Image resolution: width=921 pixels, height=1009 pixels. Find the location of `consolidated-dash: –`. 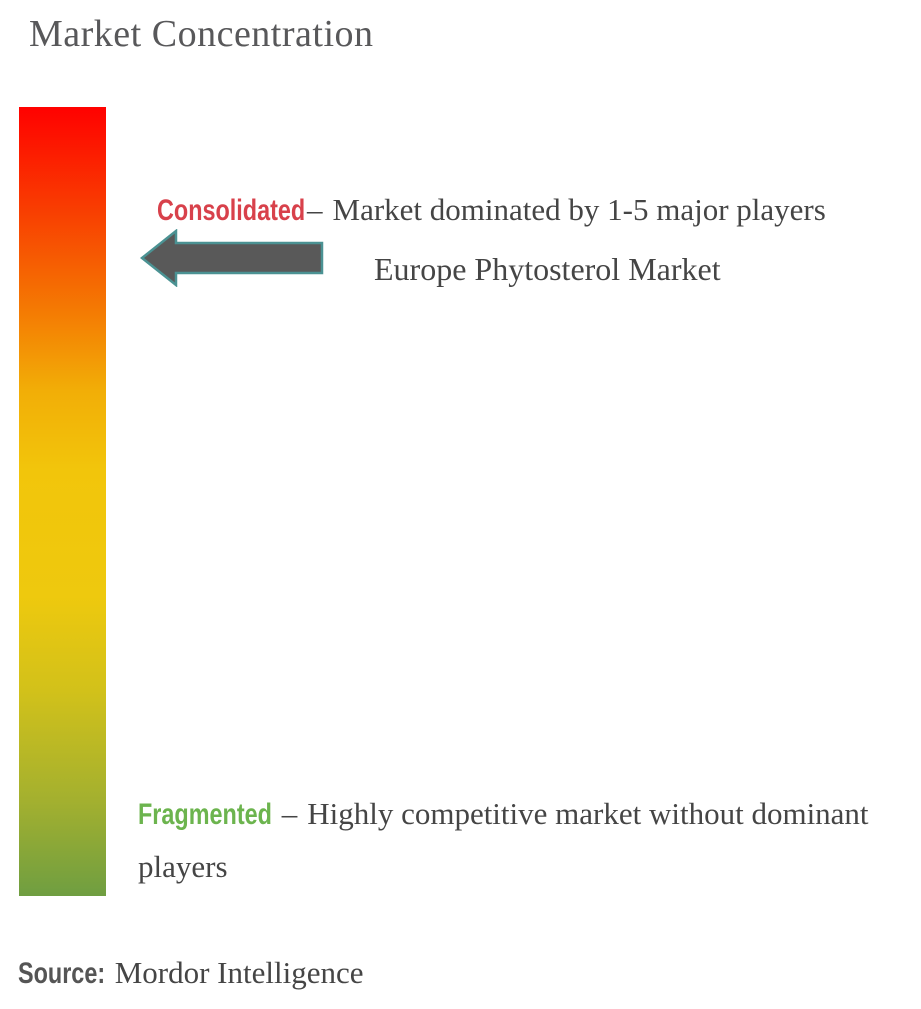

consolidated-dash: – is located at coordinates (315, 209).